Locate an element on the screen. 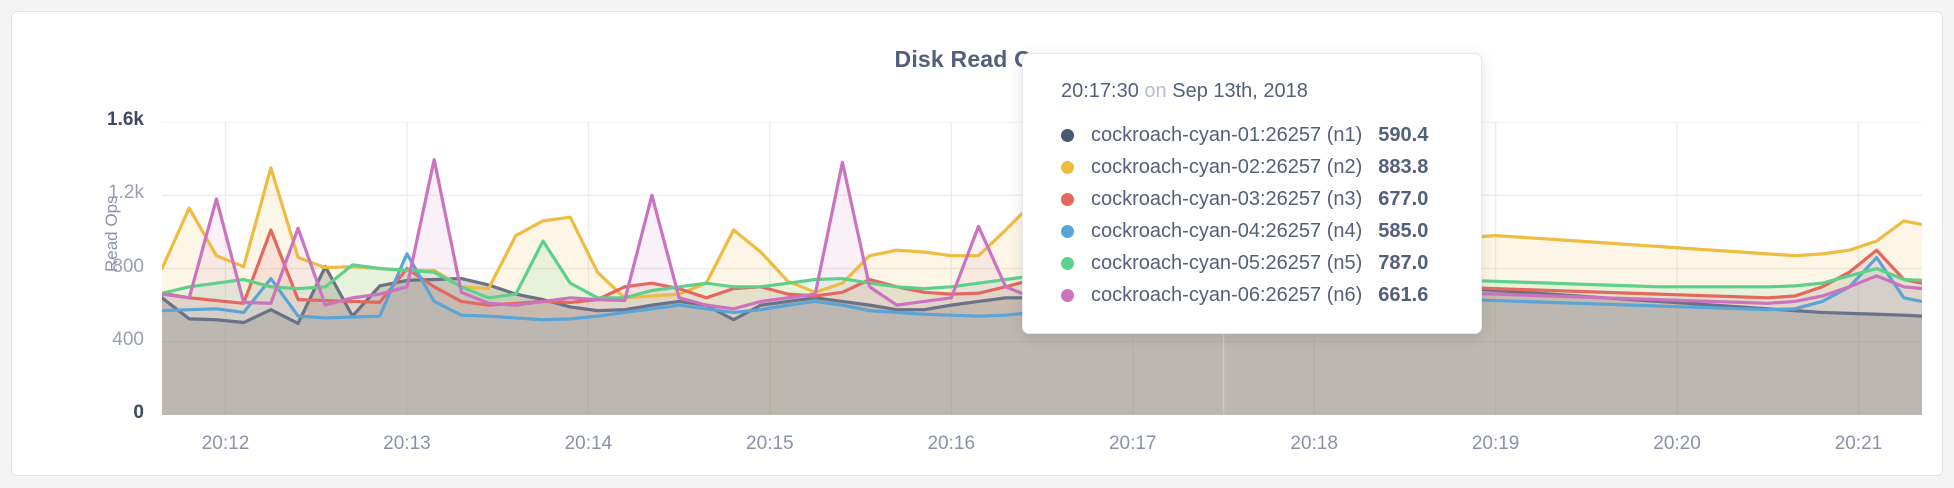 This screenshot has height=488, width=1954. y-tick-label: 800 is located at coordinates (128, 266).